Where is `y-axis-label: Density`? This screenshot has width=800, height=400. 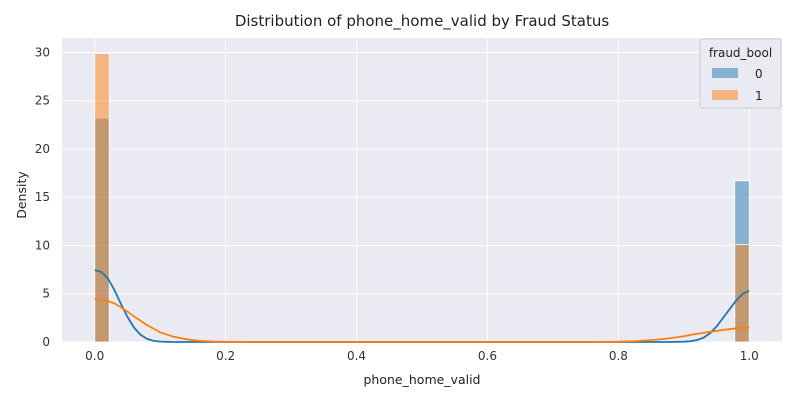 y-axis-label: Density is located at coordinates (21, 195).